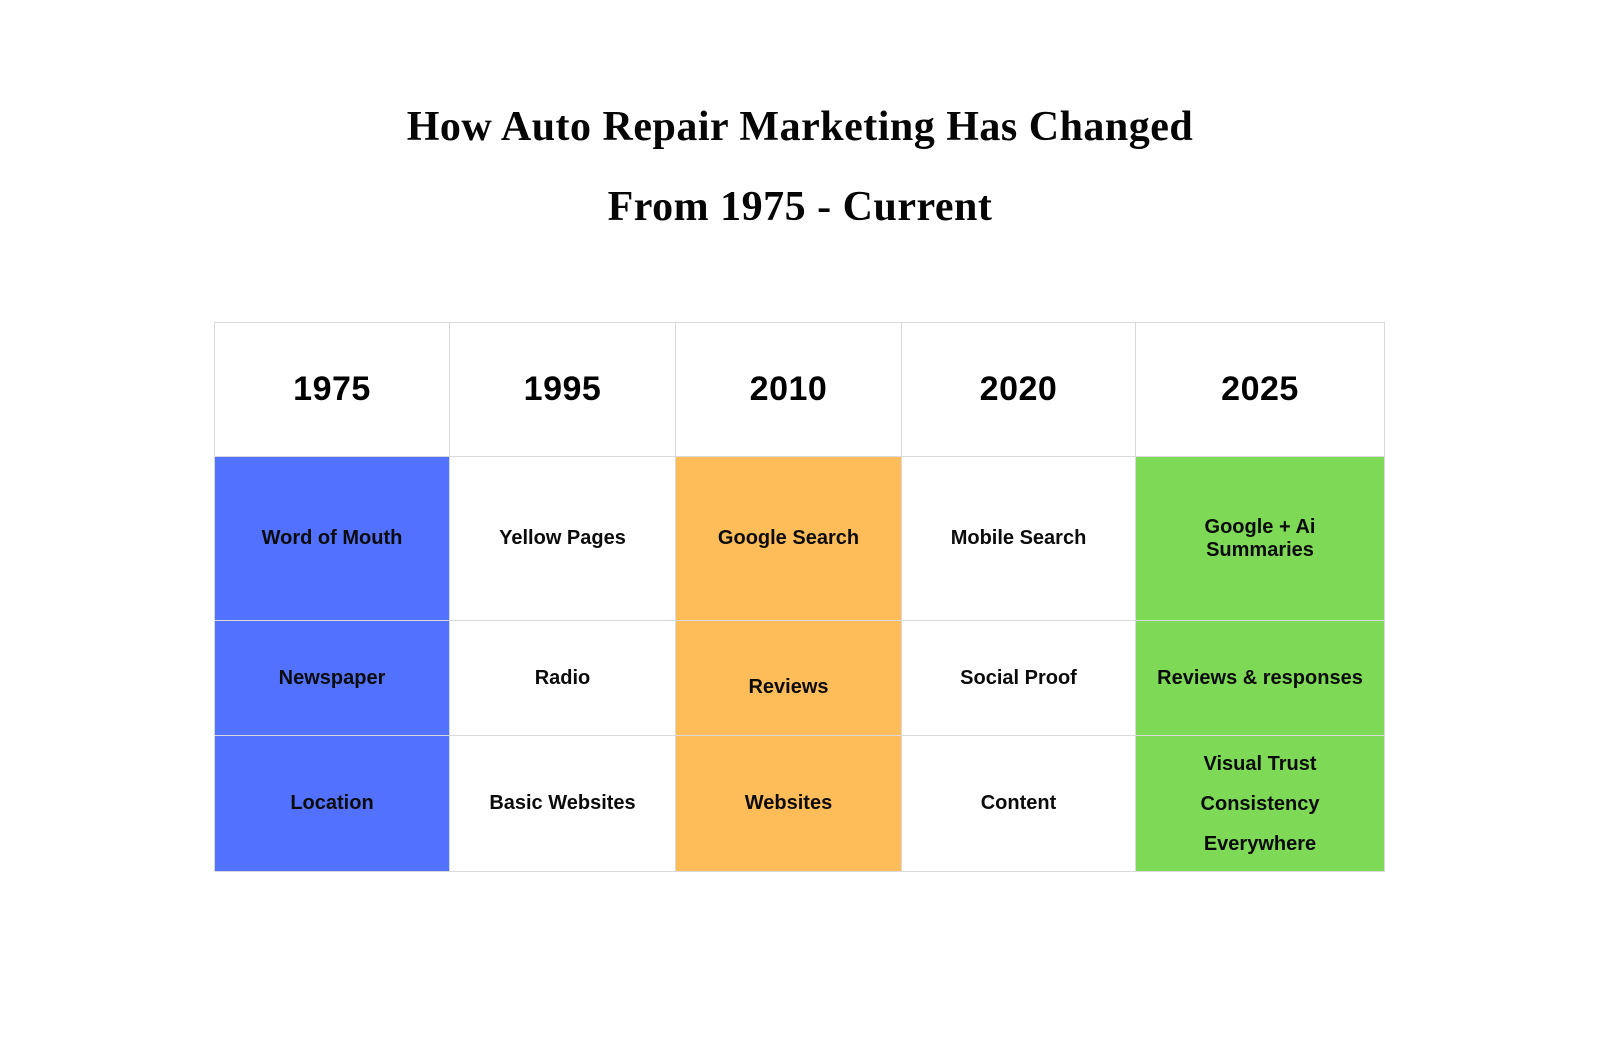 Image resolution: width=1600 pixels, height=1040 pixels. Describe the element at coordinates (1260, 763) in the screenshot. I see `cell-2025-visual-trust-line: Visual Trust` at that location.